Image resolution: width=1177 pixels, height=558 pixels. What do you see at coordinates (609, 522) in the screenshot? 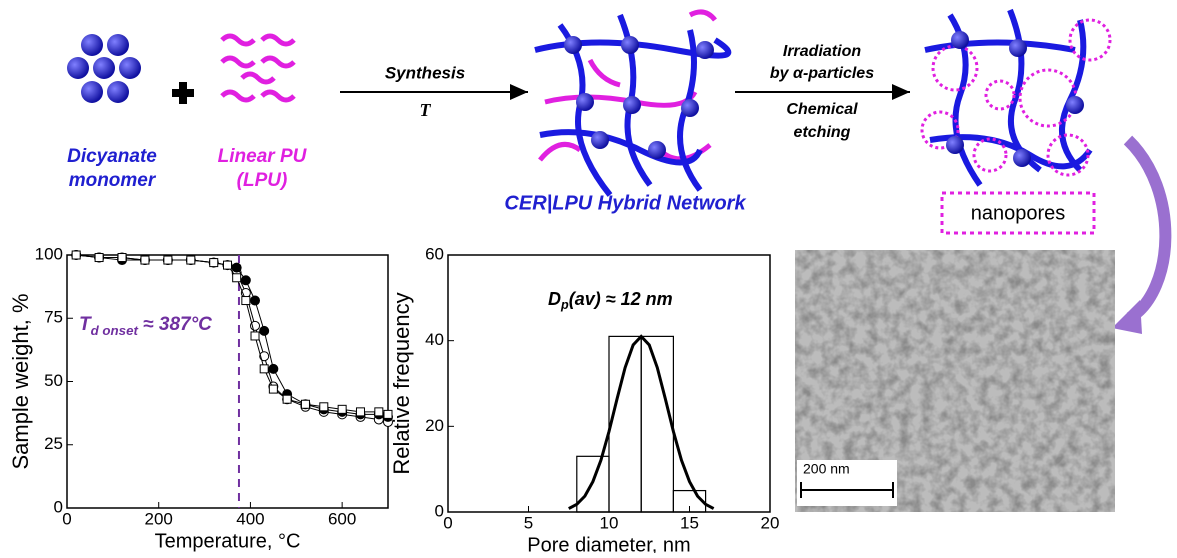
I see `x-tick-label: 10` at bounding box center [609, 522].